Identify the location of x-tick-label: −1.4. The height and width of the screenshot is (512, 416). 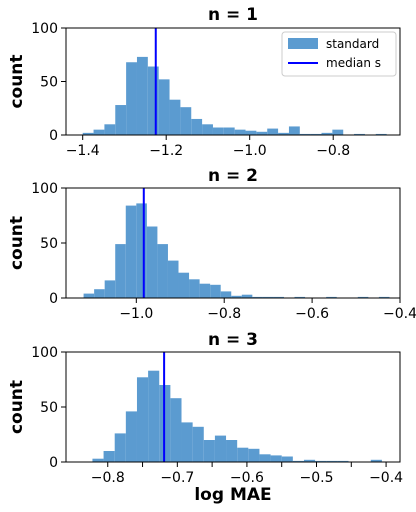
(83, 151).